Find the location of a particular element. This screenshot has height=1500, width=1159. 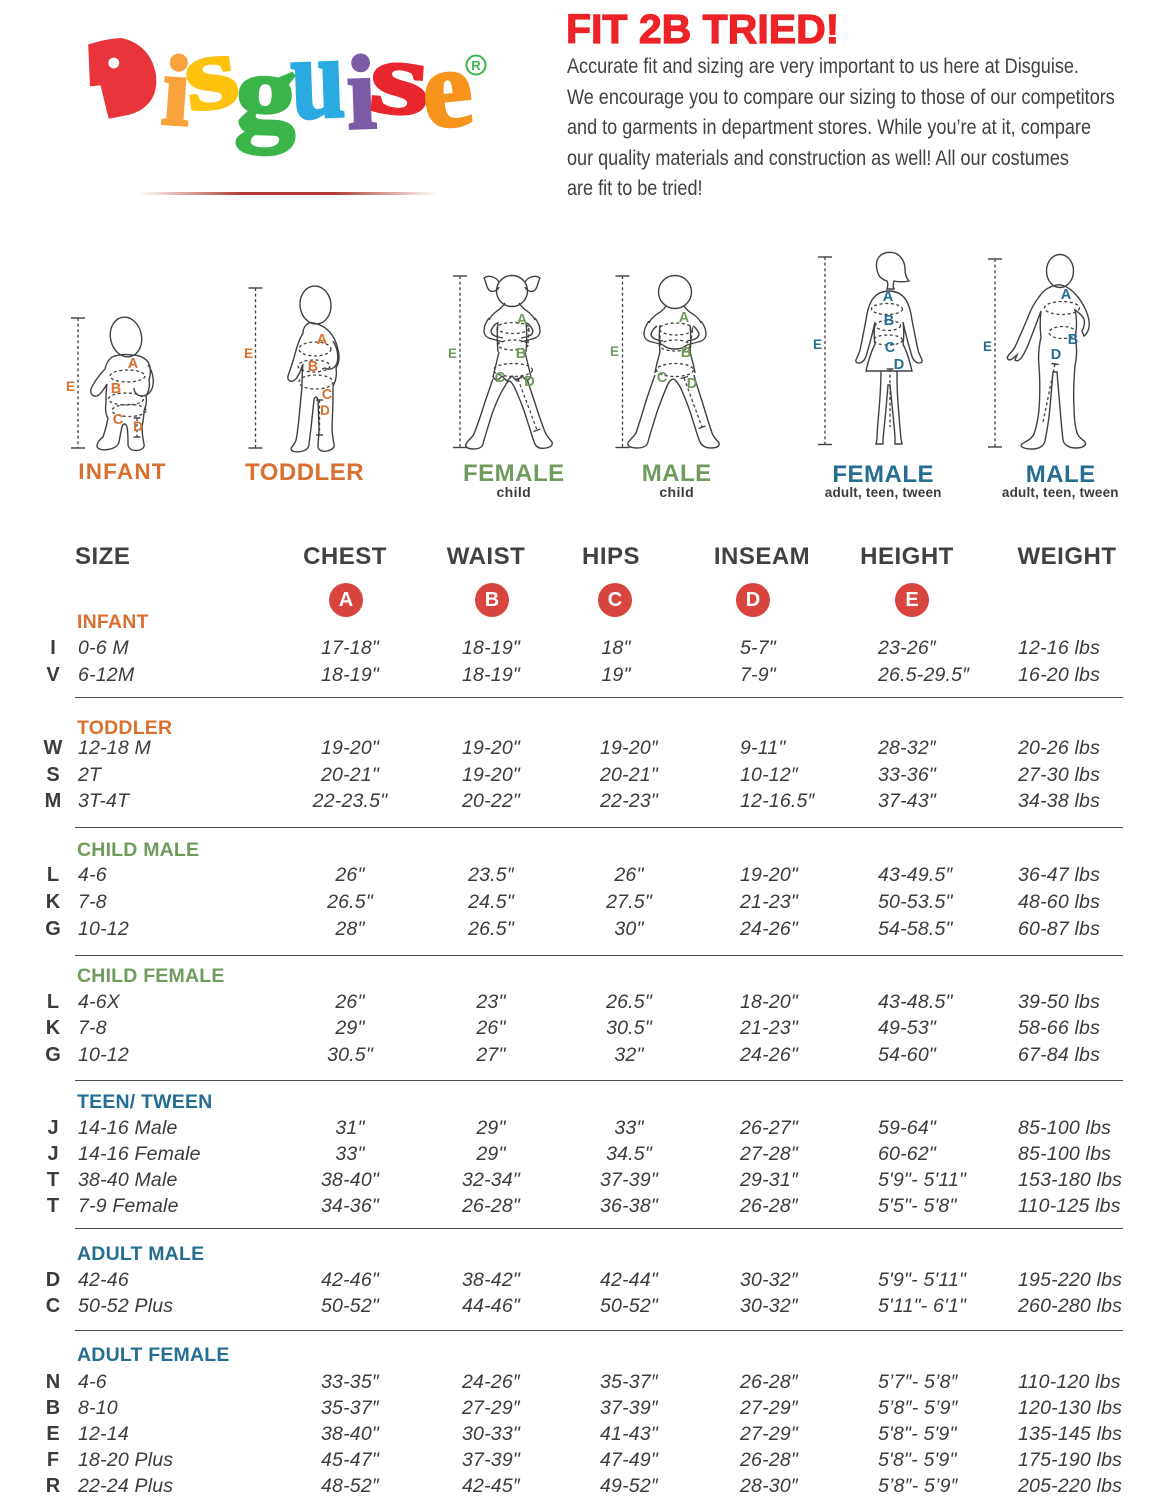

svg-text: g is located at coordinates (265, 93).